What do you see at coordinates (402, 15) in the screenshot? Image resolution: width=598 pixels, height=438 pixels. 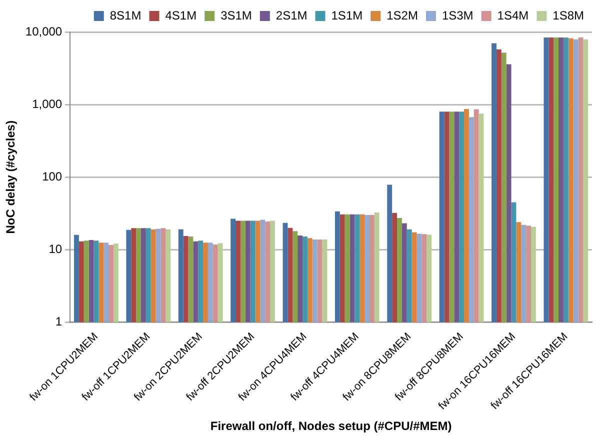 I see `legend-label: 1S2M` at bounding box center [402, 15].